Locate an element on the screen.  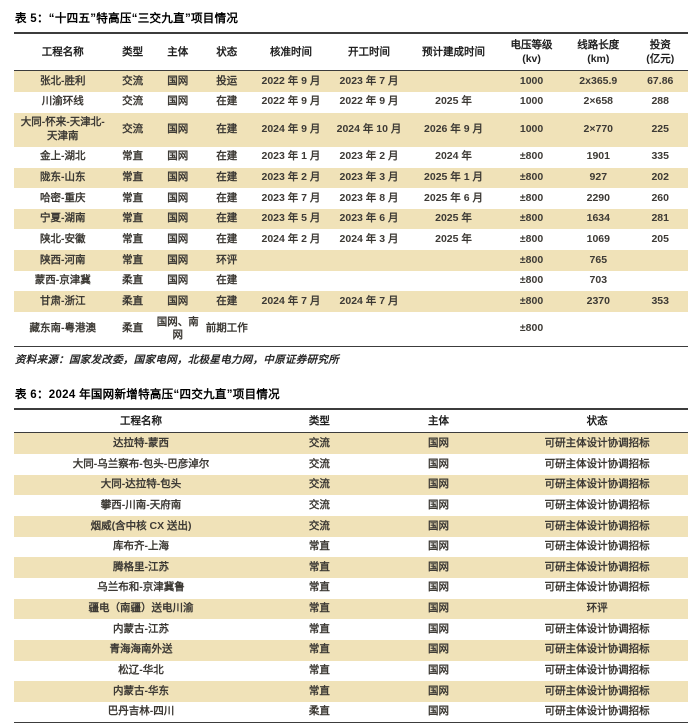
table-cell: 环评 is located at coordinates (597, 609).